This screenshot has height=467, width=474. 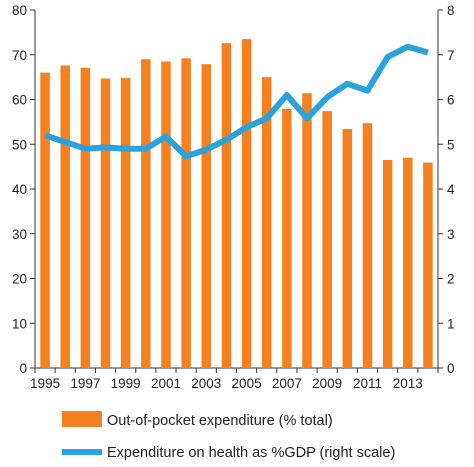 What do you see at coordinates (166, 383) in the screenshot?
I see `x-tick-label: 2001` at bounding box center [166, 383].